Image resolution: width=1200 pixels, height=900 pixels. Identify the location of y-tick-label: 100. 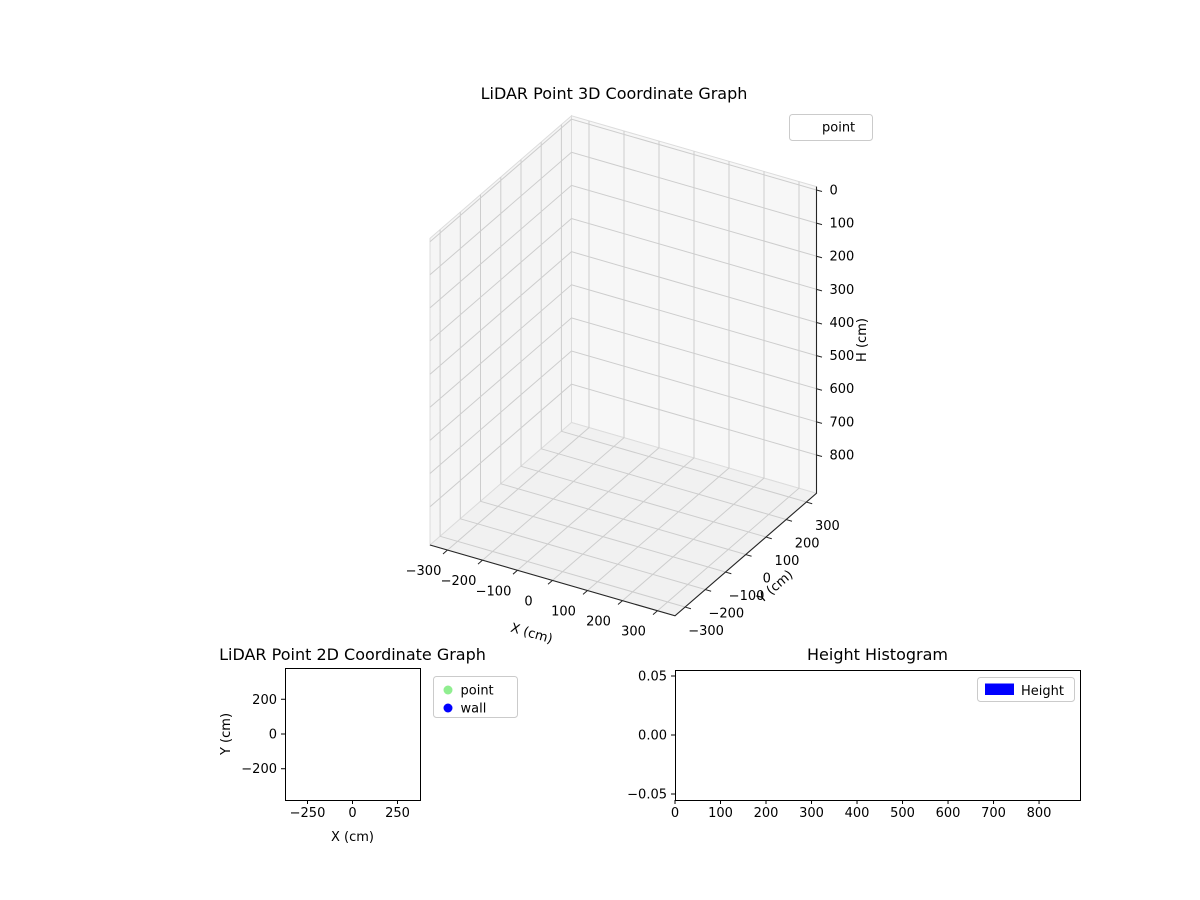
(787, 561).